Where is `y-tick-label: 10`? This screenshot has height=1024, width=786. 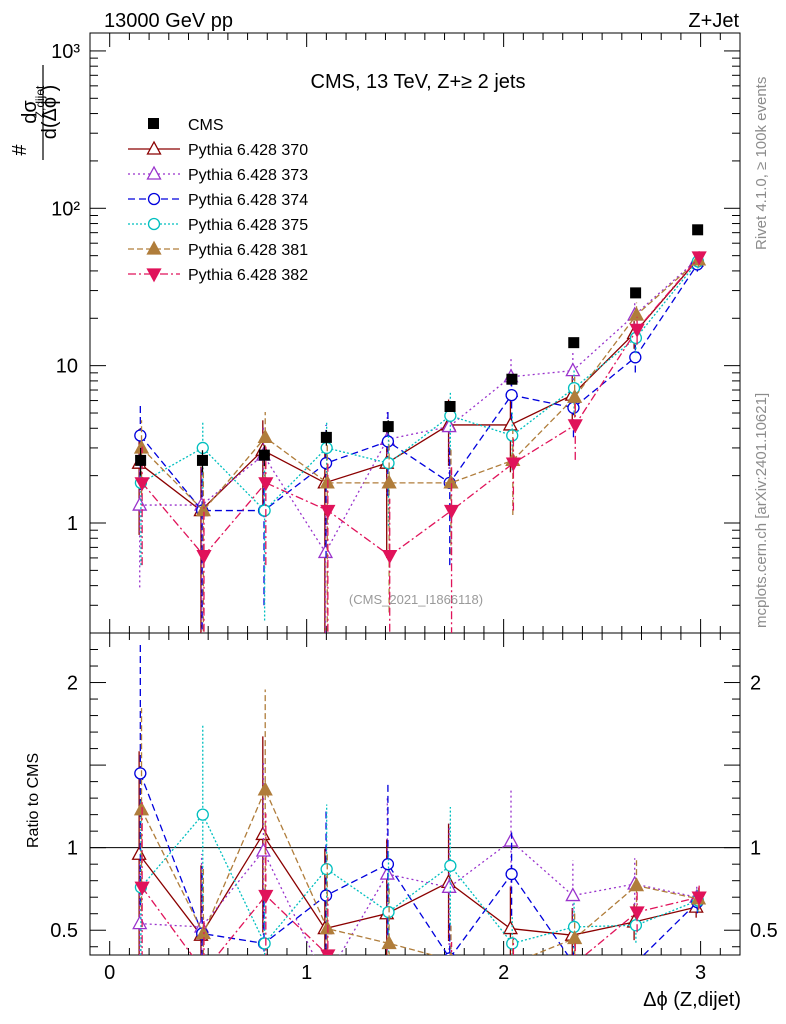
y-tick-label: 10 is located at coordinates (67, 367).